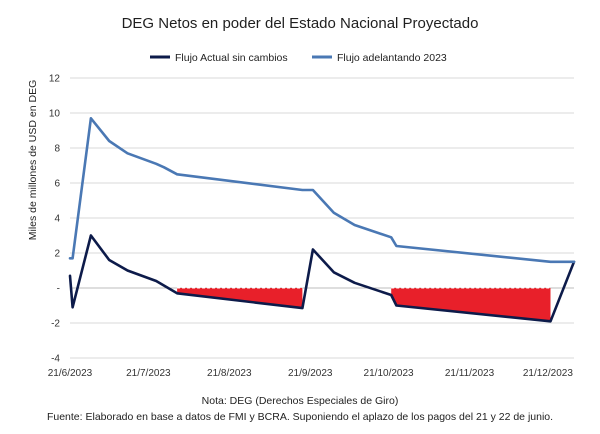 Image resolution: width=600 pixels, height=434 pixels. Describe the element at coordinates (57, 149) in the screenshot. I see `y-tick-label: 8` at that location.